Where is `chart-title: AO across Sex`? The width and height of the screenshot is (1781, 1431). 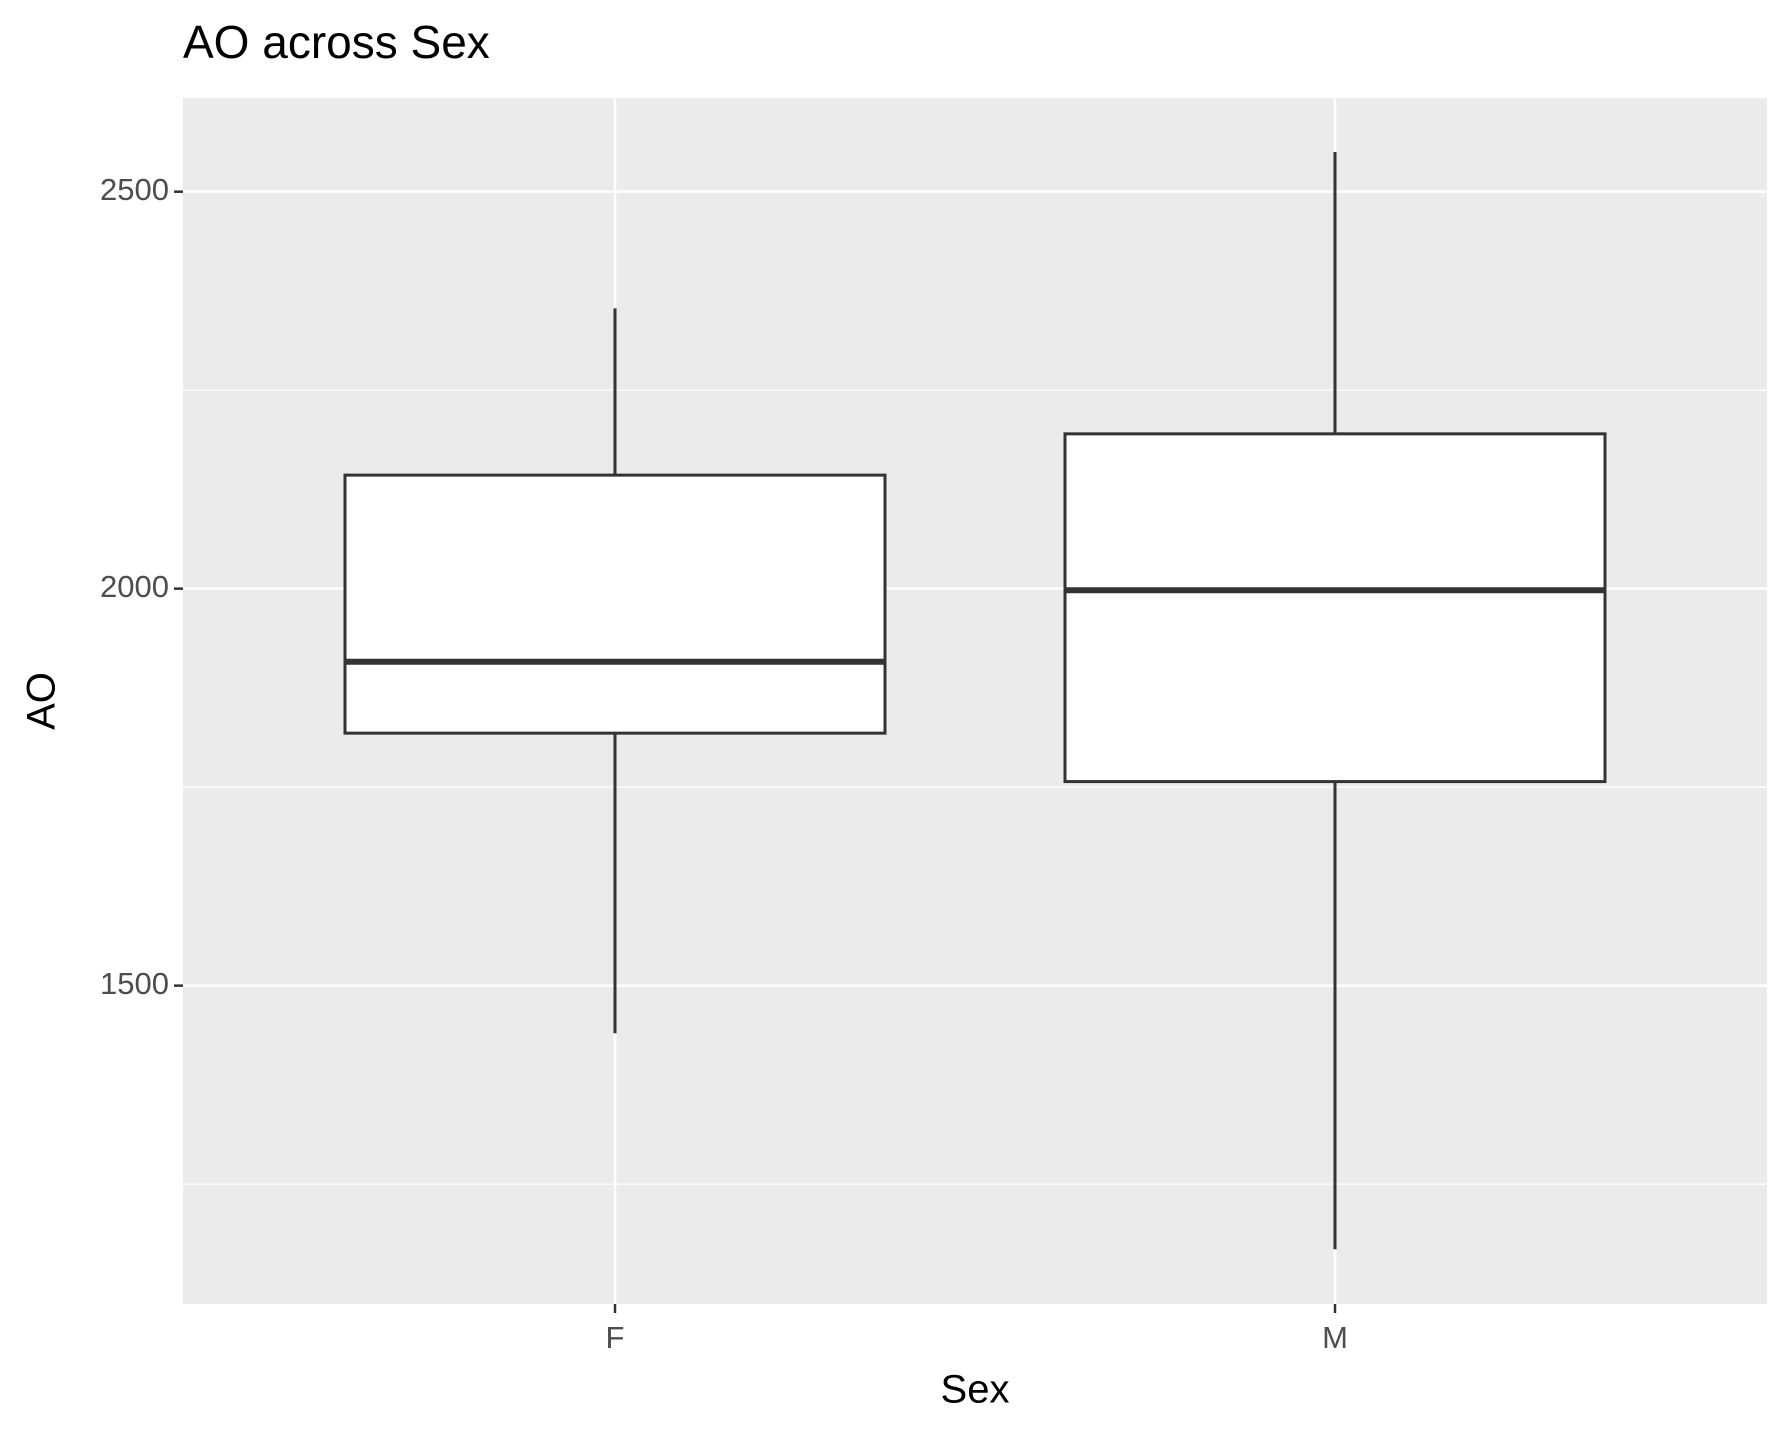 chart-title: AO across Sex is located at coordinates (336, 42).